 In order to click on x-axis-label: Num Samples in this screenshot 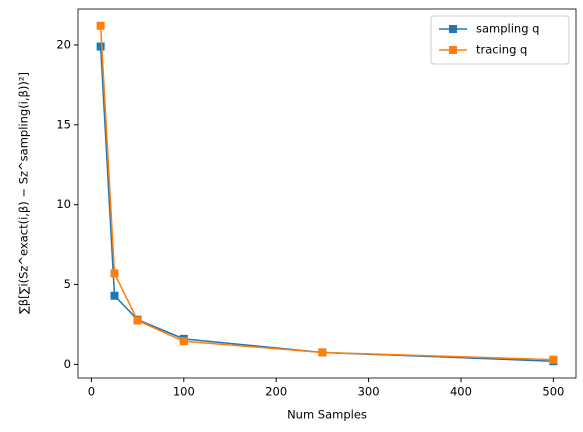, I will do `click(327, 415)`.